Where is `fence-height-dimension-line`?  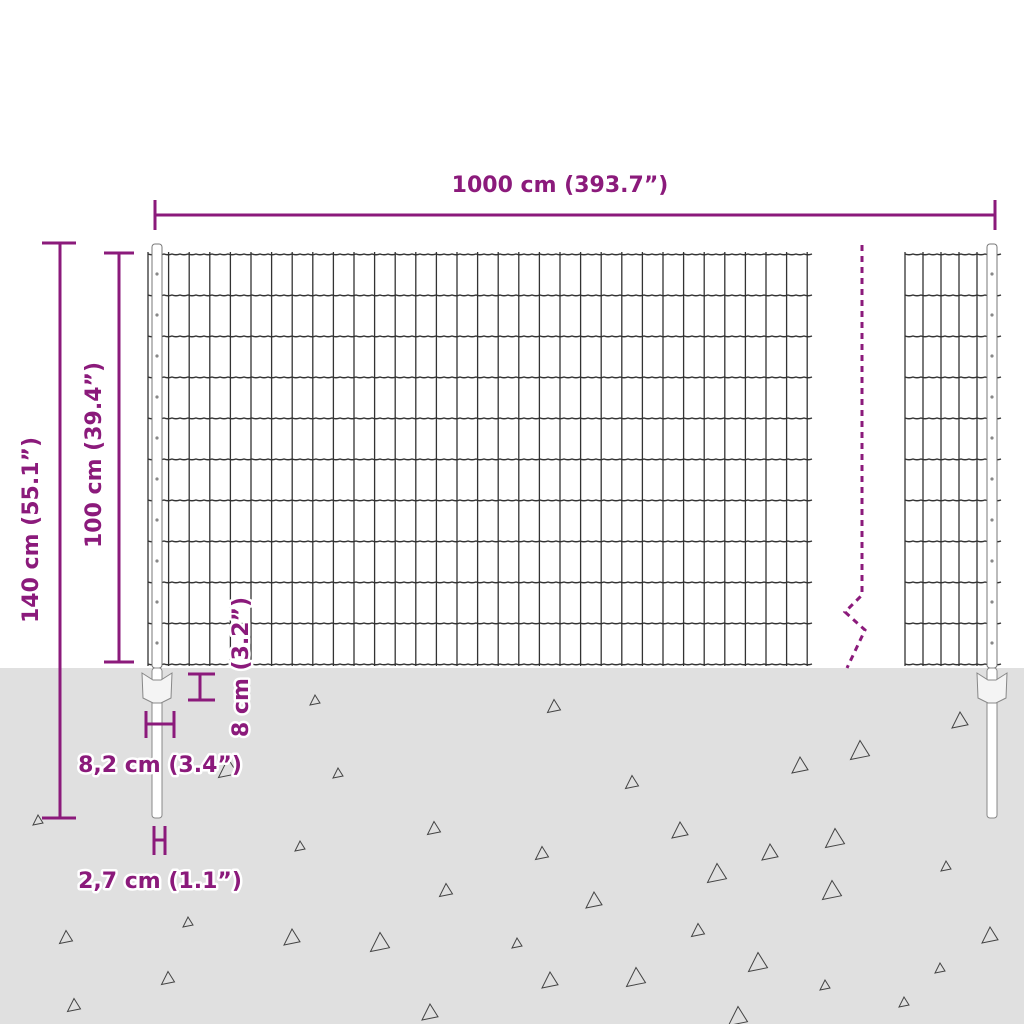
fence-height-dimension-line is located at coordinates (119, 457).